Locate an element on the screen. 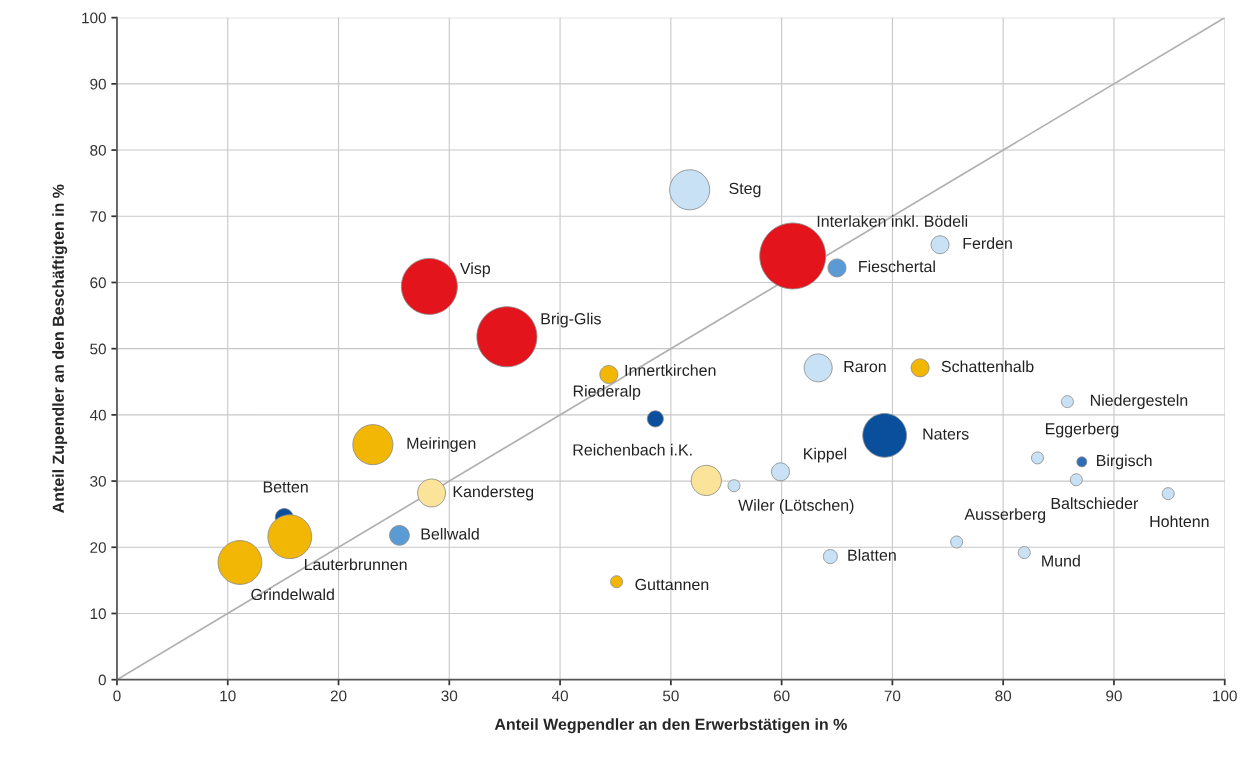 This screenshot has width=1251, height=768. annotation: Visp is located at coordinates (475, 270).